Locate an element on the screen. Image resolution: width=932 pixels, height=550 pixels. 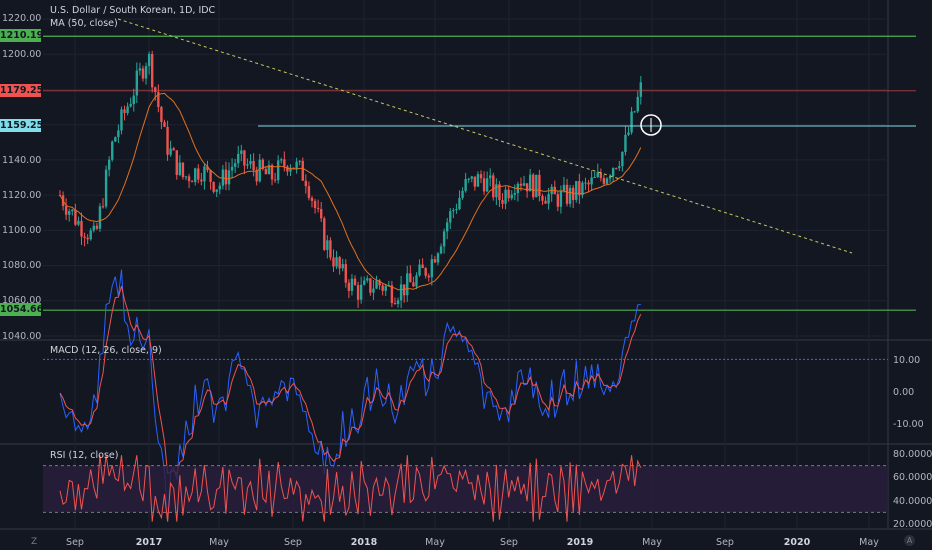
rsi-tick: 60.0000 is located at coordinates (912, 477).